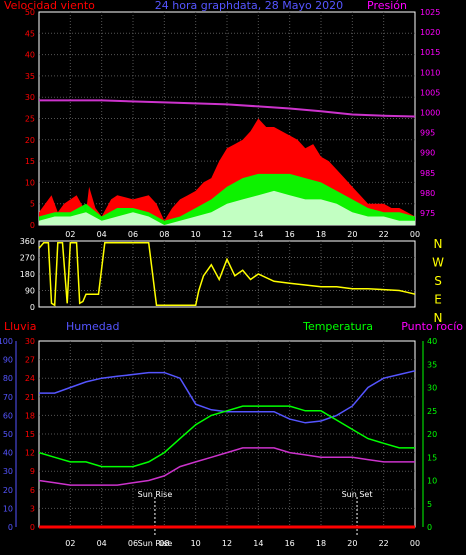 This screenshot has height=555, width=466. What do you see at coordinates (196, 543) in the screenshot?
I see `panel3-x-tick-label: 10` at bounding box center [196, 543].